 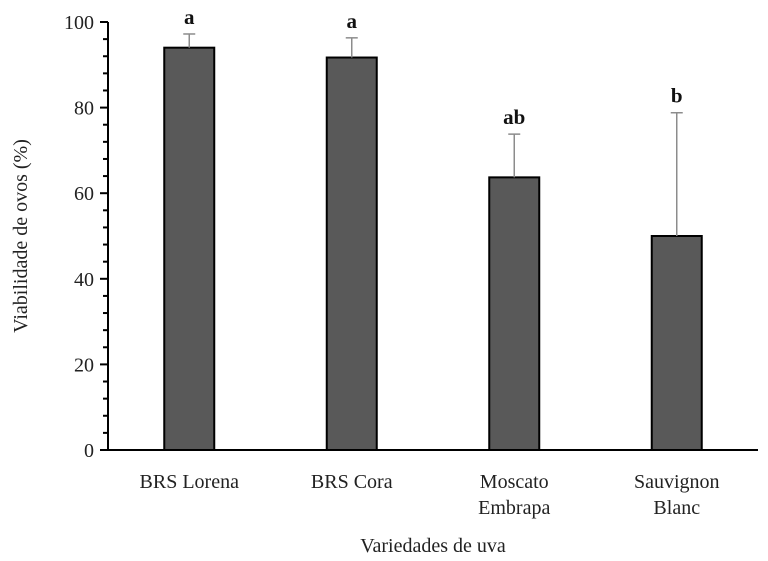 What do you see at coordinates (84, 365) in the screenshot?
I see `y-tick-label: 20` at bounding box center [84, 365].